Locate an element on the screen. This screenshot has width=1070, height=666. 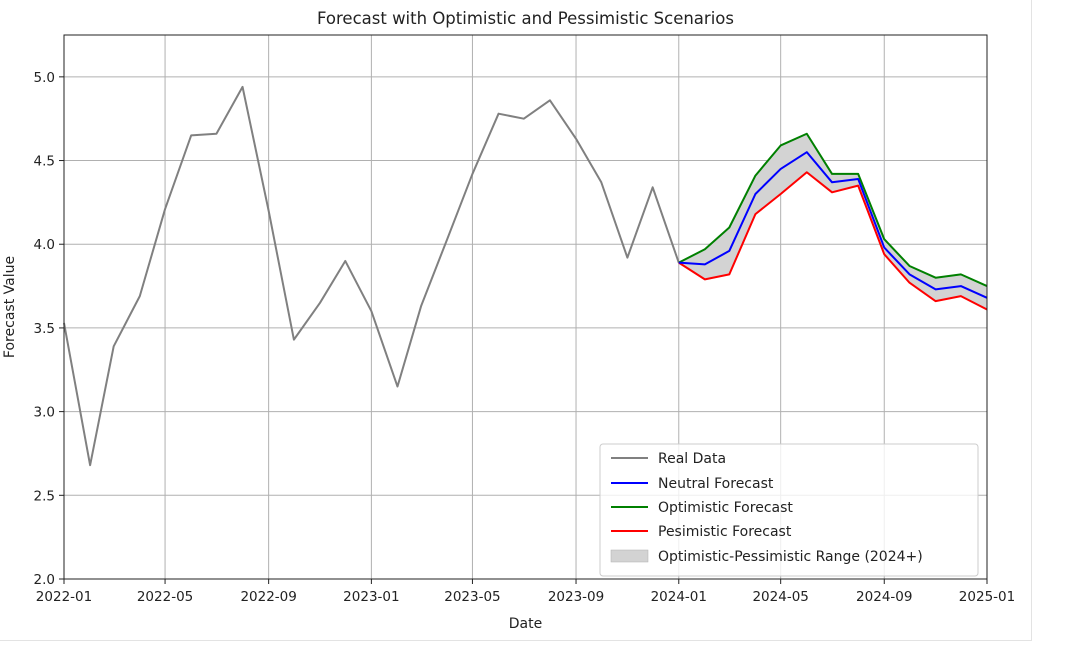
x-tick-label: 2023-09 is located at coordinates (576, 597).